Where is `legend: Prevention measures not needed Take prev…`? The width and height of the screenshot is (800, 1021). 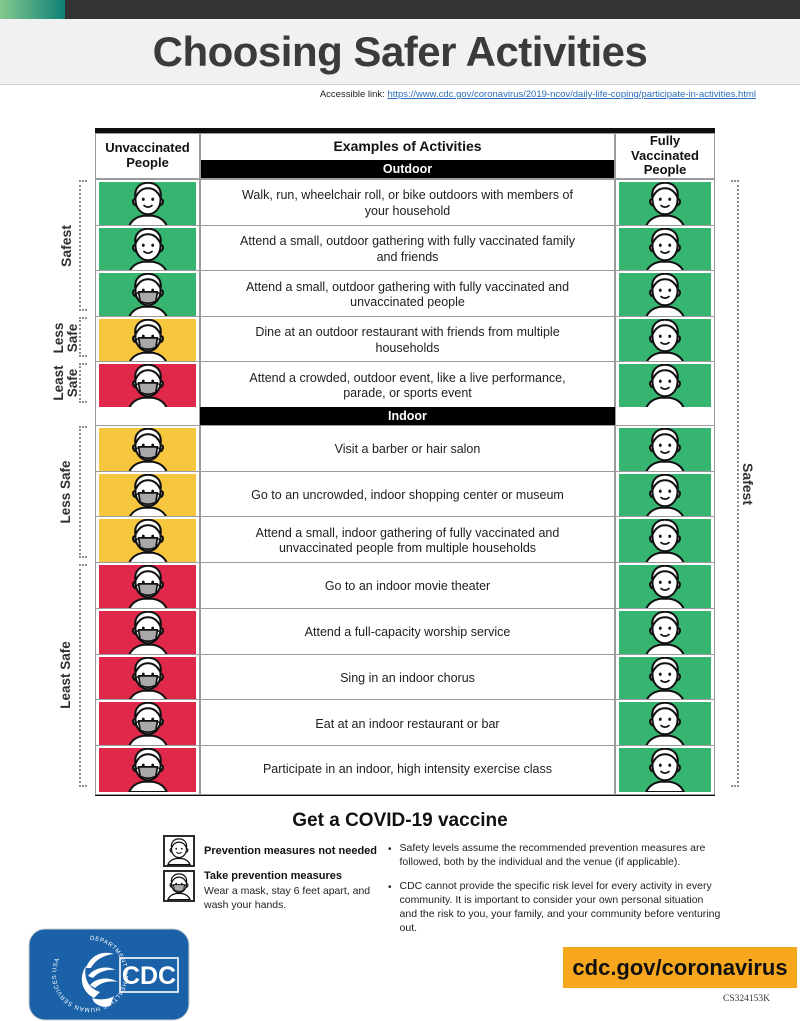 legend: Prevention measures not needed Take prev… is located at coordinates (278, 875).